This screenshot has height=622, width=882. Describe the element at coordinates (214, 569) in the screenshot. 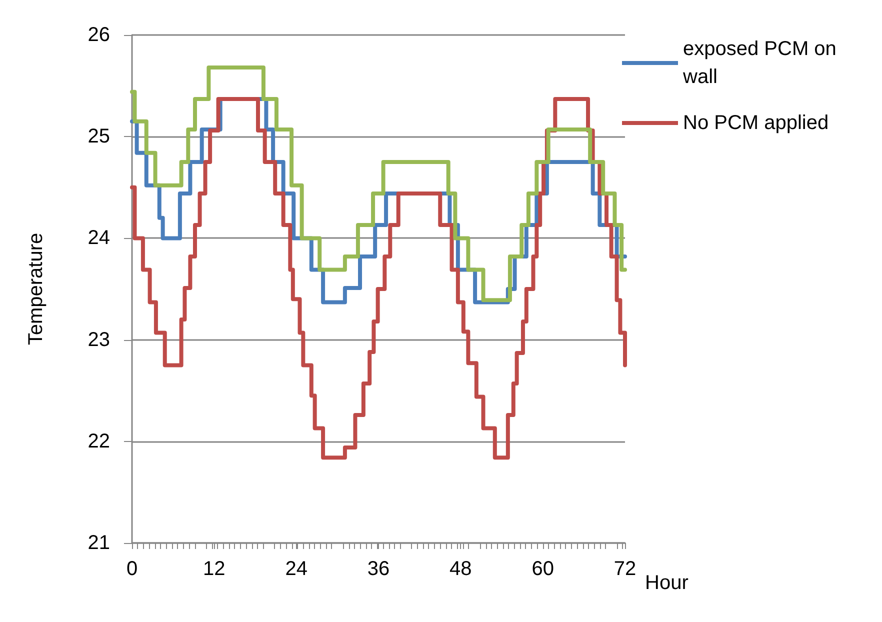

I see `x-tick-label: 12` at that location.